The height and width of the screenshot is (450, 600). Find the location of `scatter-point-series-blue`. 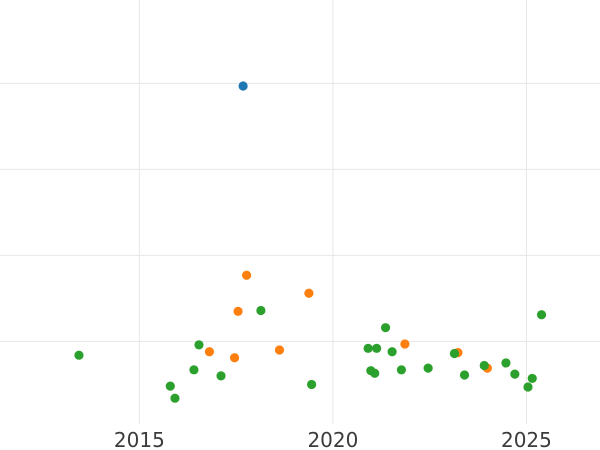

scatter-point-series-blue is located at coordinates (243, 86).